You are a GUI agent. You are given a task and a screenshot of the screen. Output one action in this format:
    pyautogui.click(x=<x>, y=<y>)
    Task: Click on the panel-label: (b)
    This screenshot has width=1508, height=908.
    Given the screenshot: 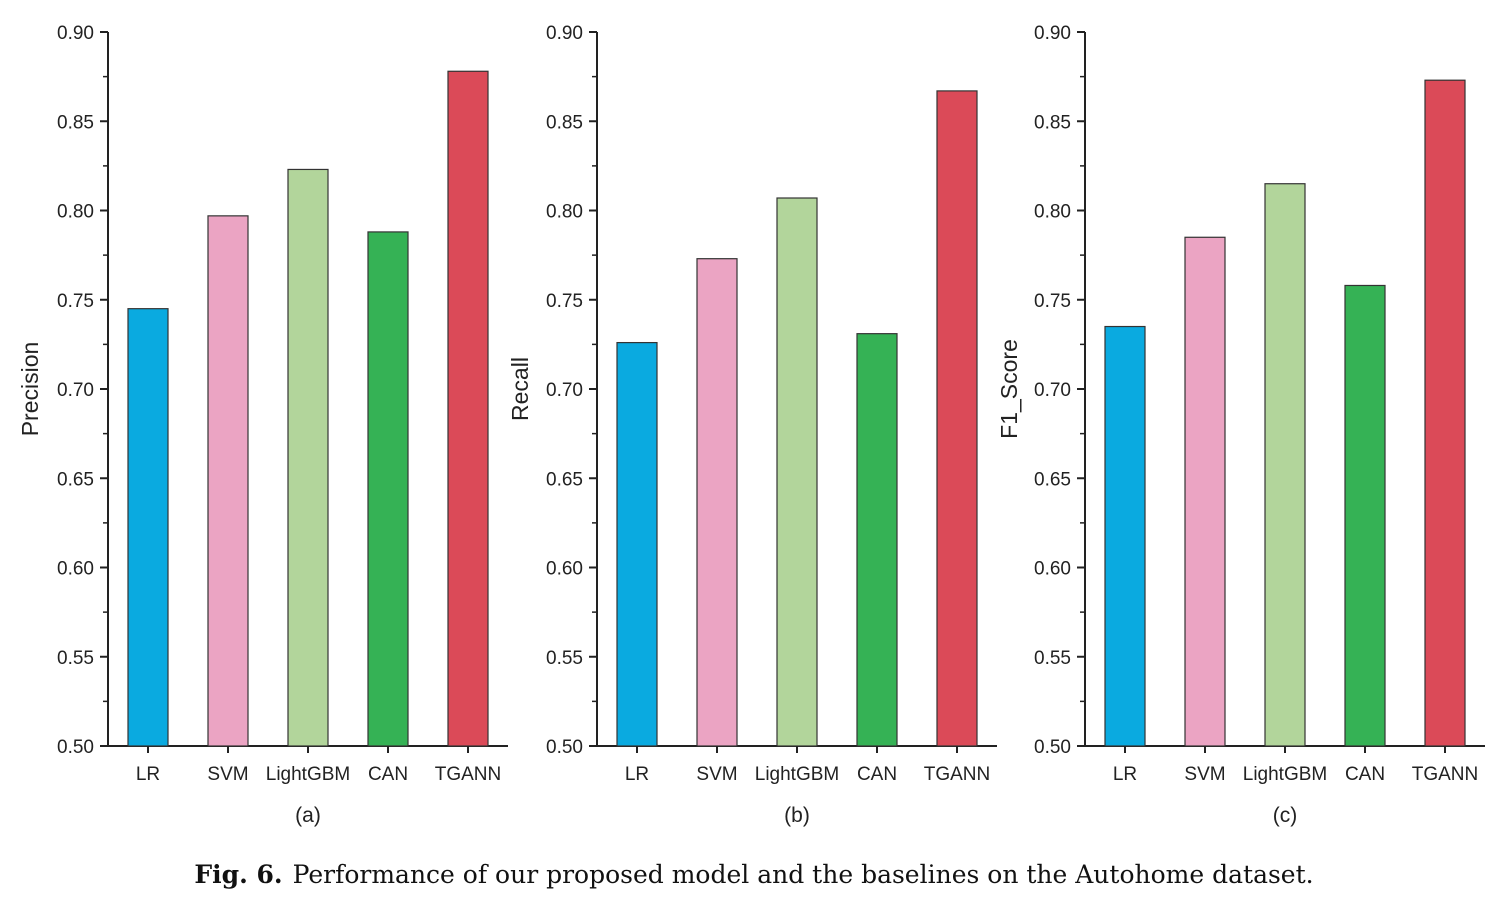 What is the action you would take?
    pyautogui.click(x=797, y=815)
    